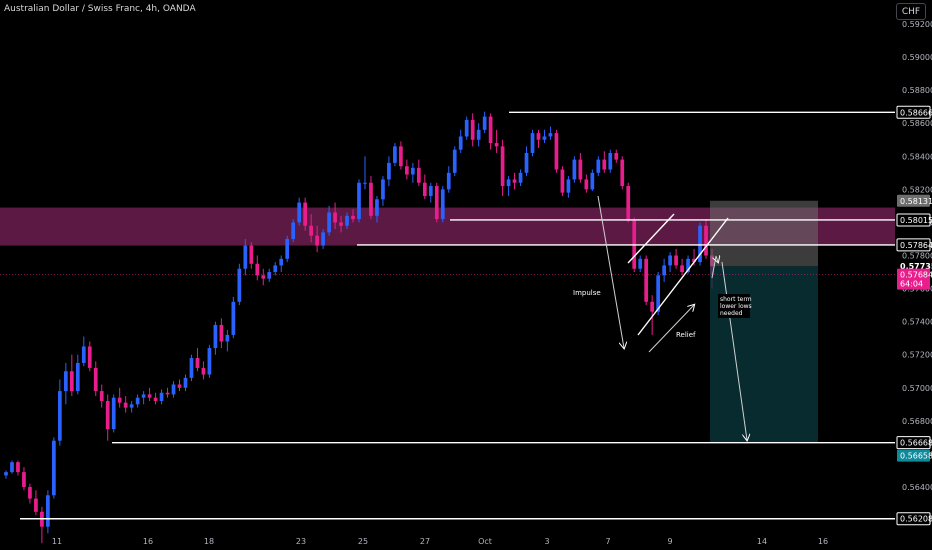 This screenshot has width=932, height=550. I want to click on price-tag: 0.56668, so click(914, 443).